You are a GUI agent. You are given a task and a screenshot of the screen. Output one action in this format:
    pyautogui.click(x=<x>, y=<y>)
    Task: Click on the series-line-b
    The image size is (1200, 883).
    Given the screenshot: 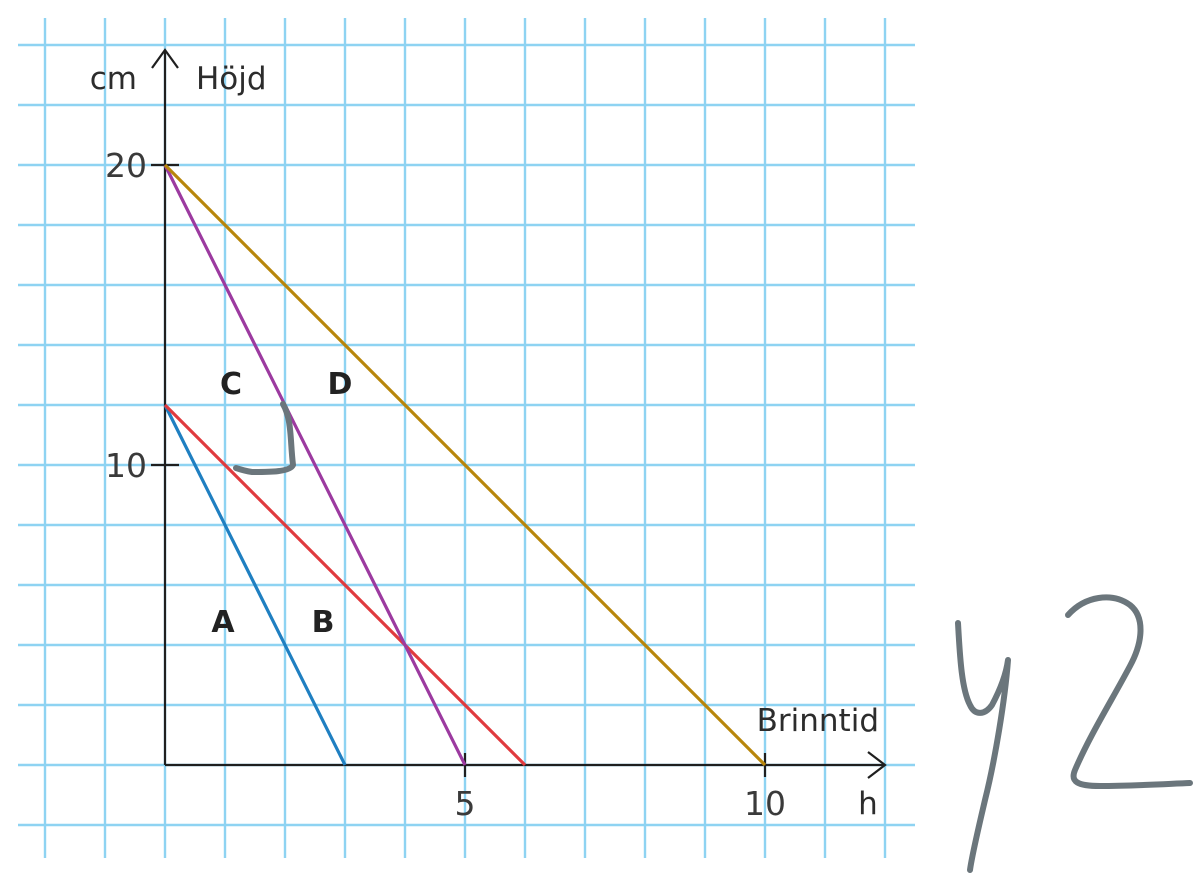 What is the action you would take?
    pyautogui.click(x=345, y=585)
    